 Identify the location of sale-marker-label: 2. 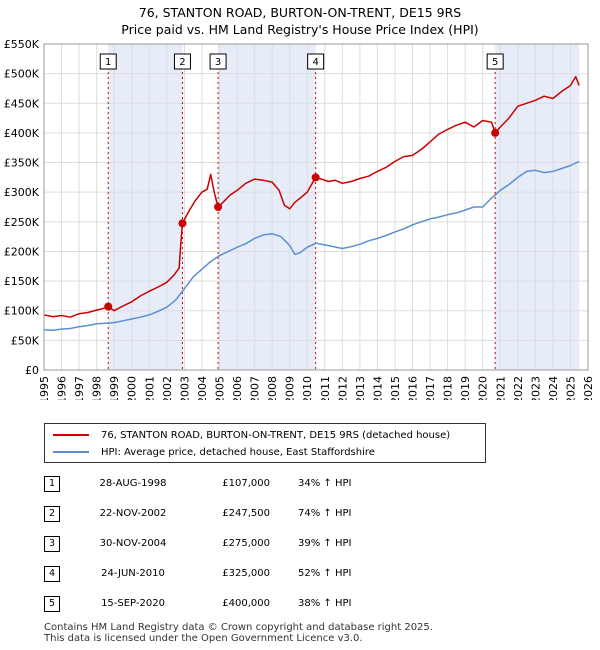
(182, 62).